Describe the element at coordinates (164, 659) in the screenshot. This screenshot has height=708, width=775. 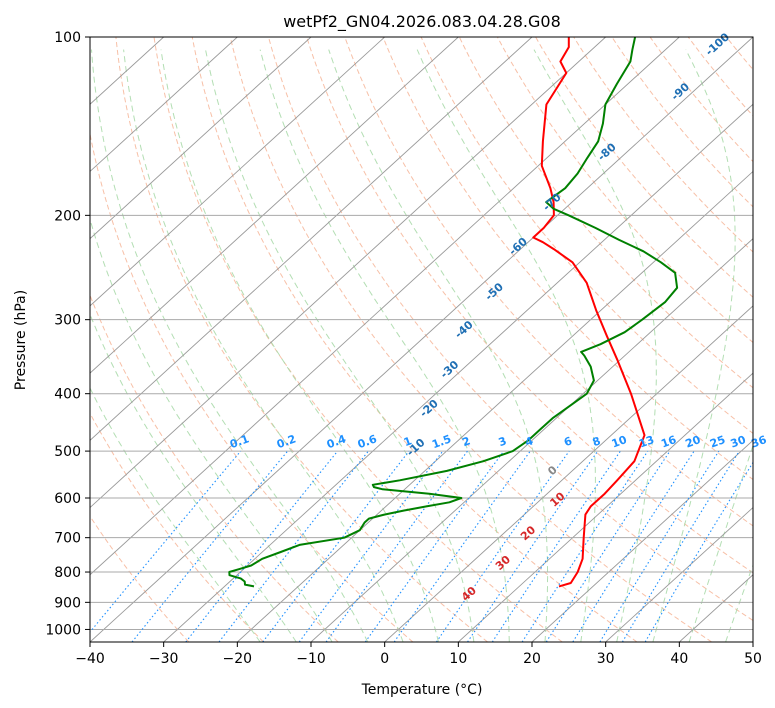
I see `x-tick-label: −30` at that location.